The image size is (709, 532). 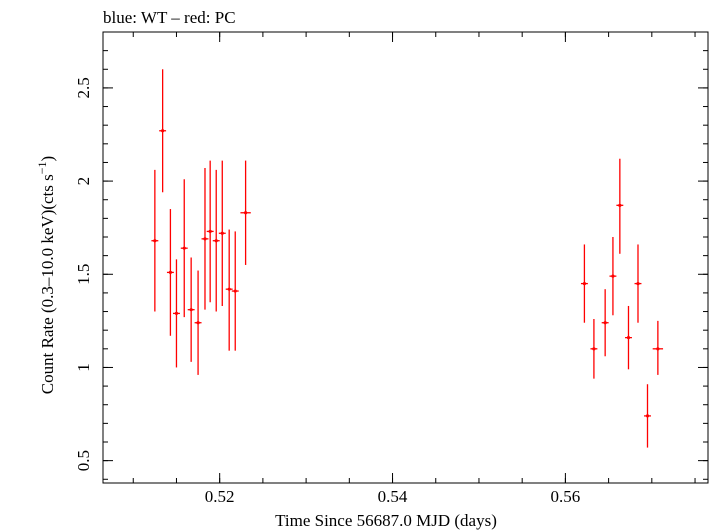 I want to click on y-axis-label-exponent: −1, so click(x=42, y=167).